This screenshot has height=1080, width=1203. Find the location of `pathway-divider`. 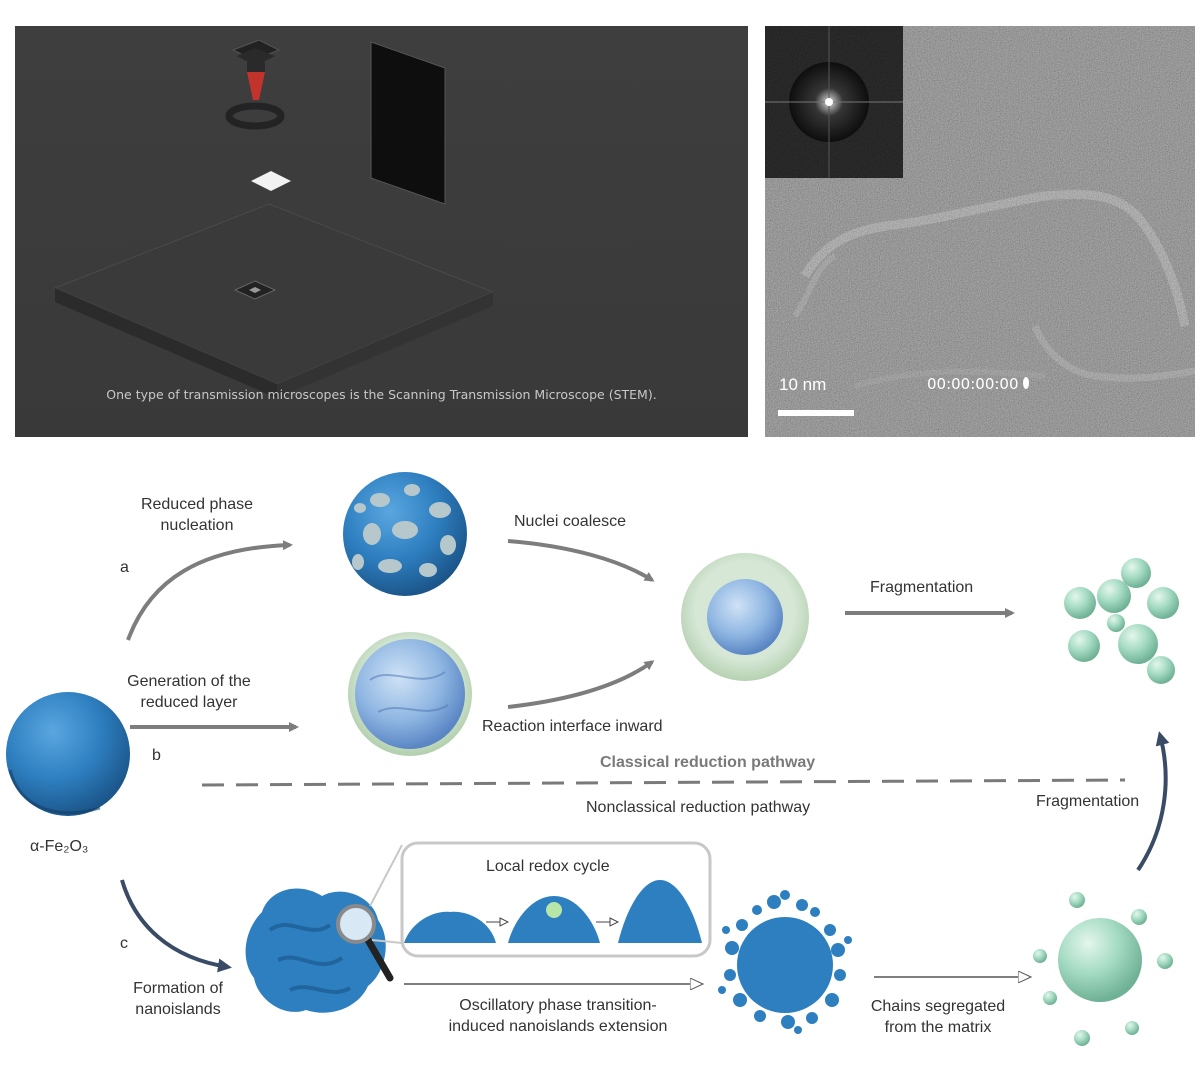

pathway-divider is located at coordinates (663, 782).